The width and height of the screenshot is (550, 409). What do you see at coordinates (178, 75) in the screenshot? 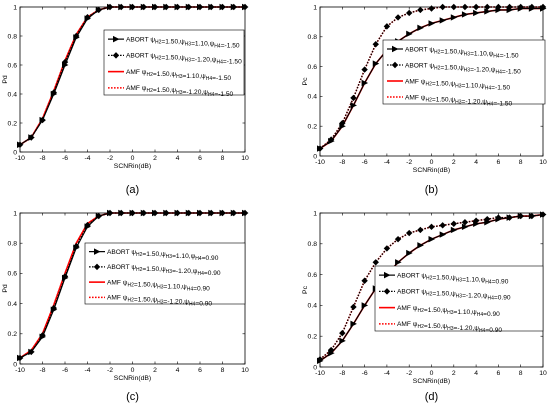
I see `legend-entry-label: AMF ψH2=1.50,ψH3=1.10,ψH4=-1.50` at bounding box center [178, 75].